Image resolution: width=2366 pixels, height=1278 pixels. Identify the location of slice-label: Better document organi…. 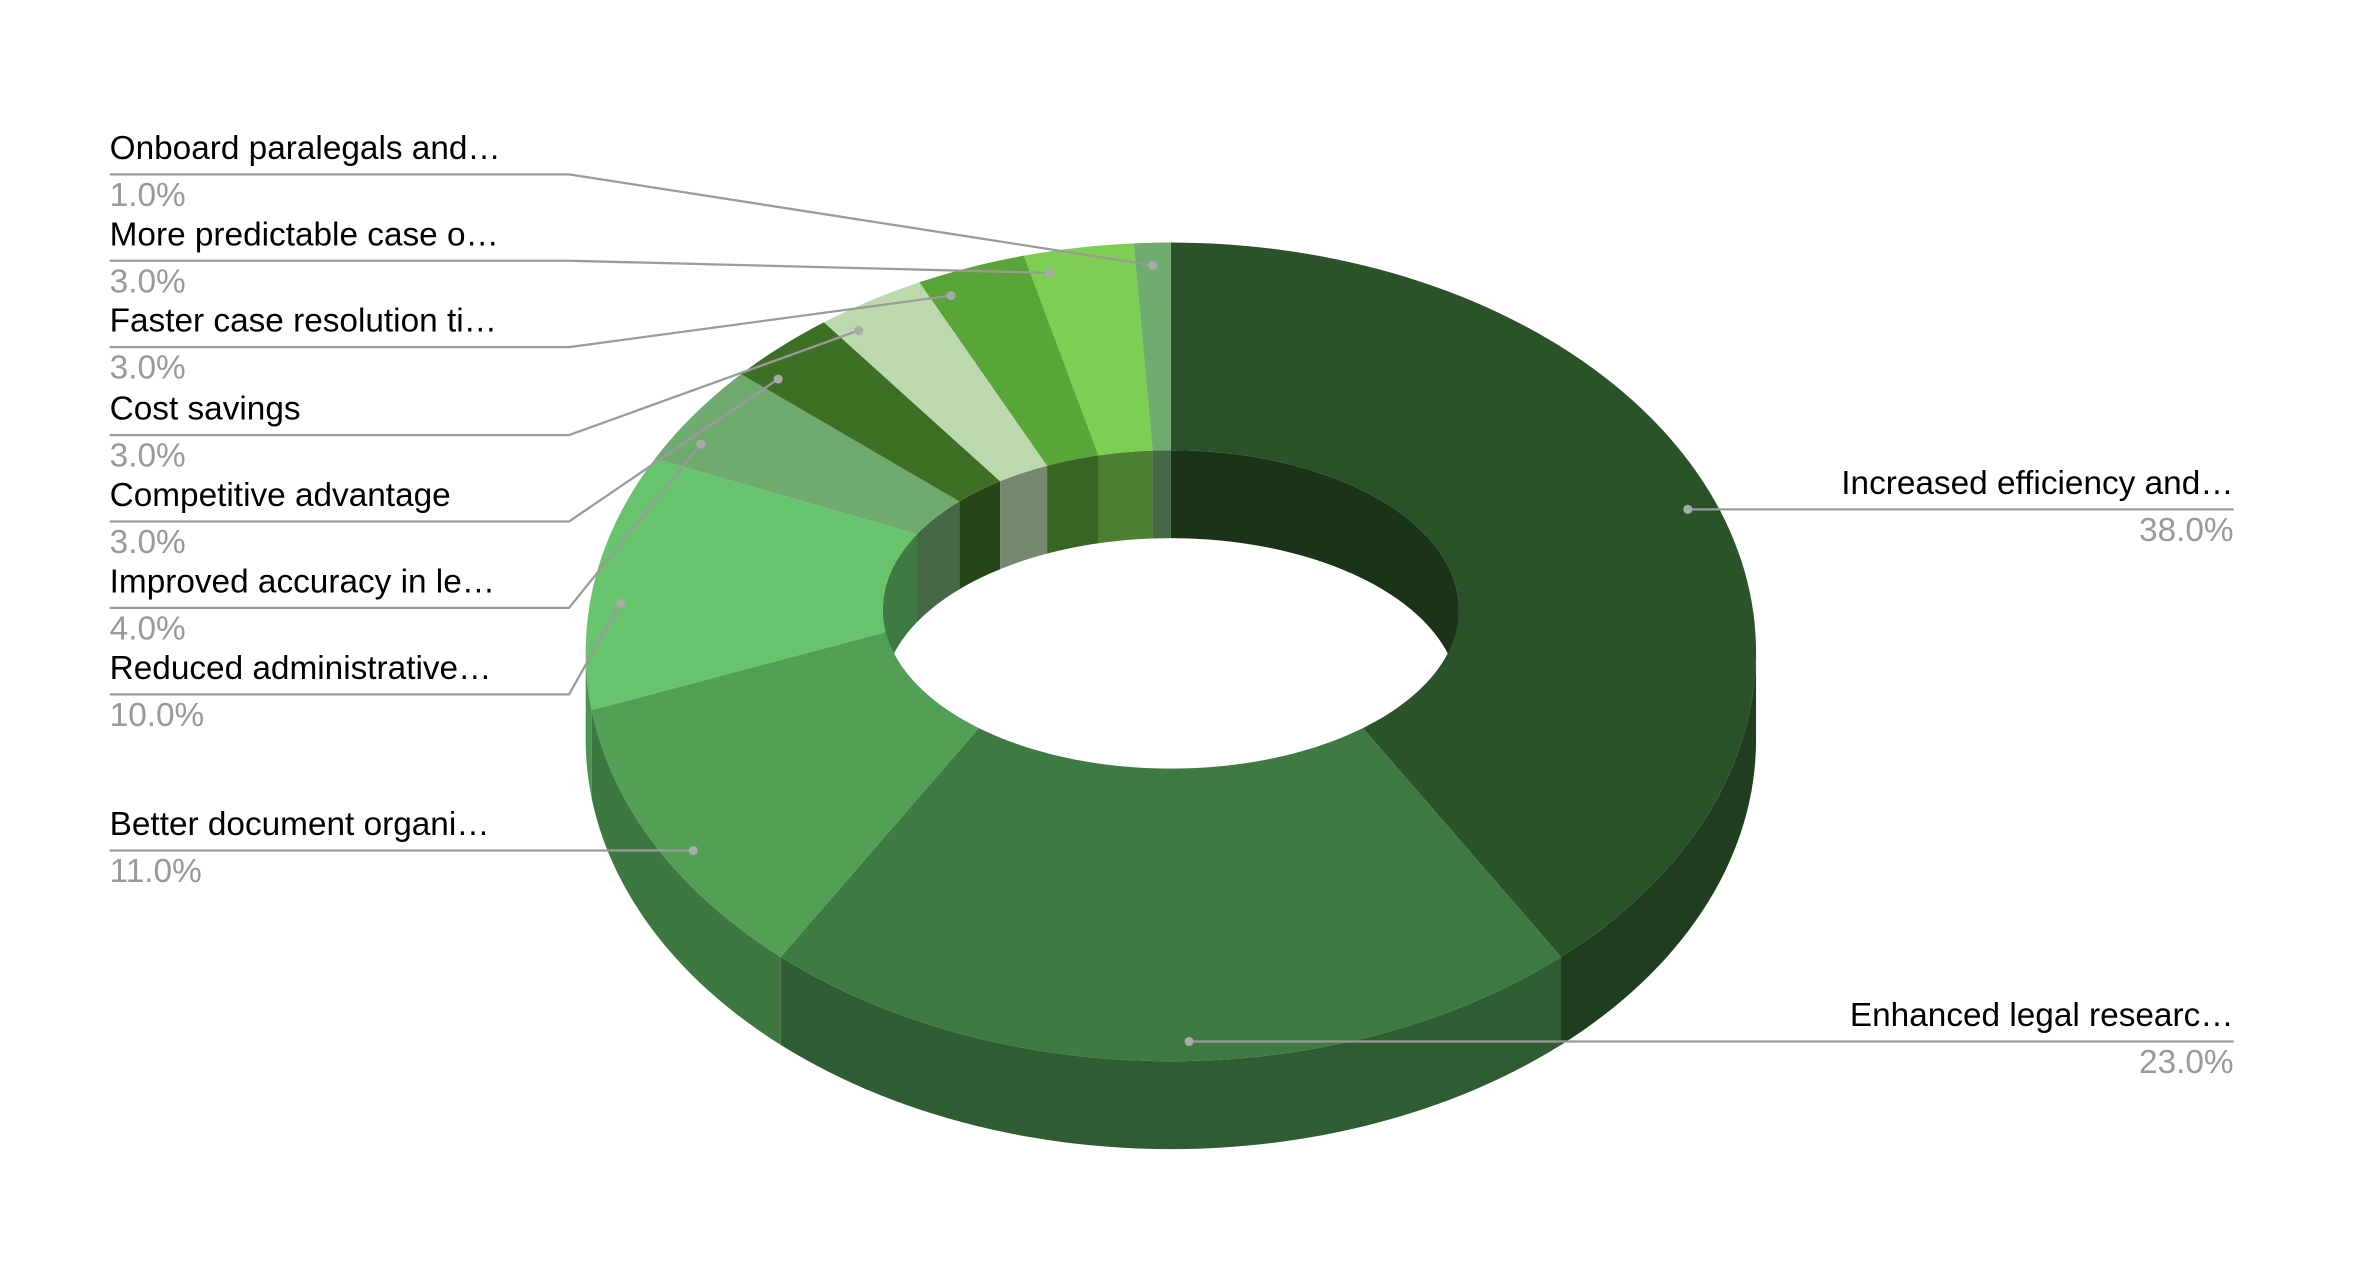
(300, 824).